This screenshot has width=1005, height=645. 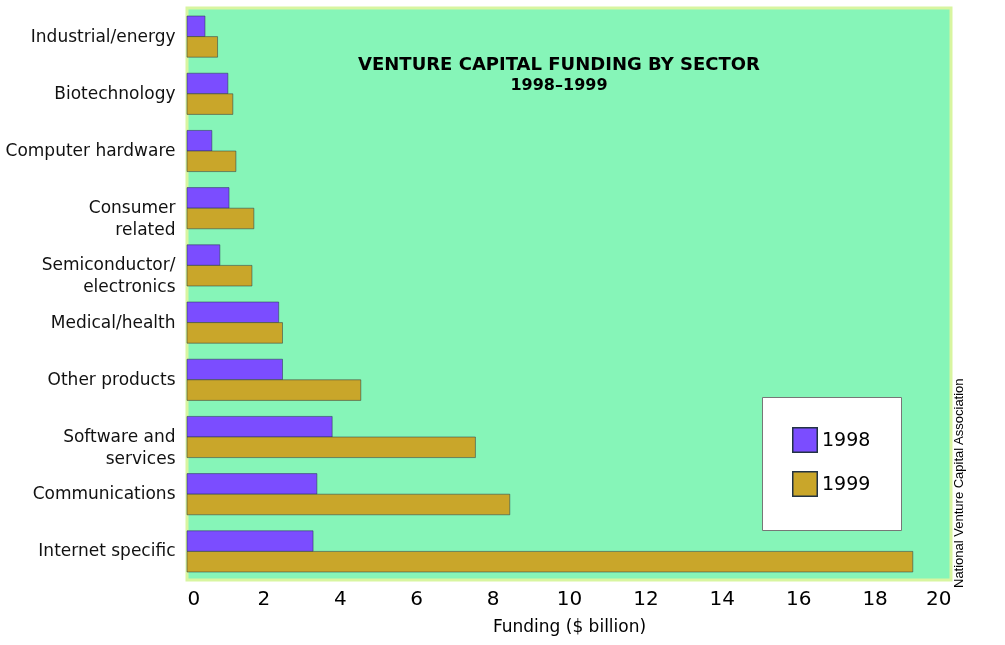 I want to click on annotation: National Venture Capital Association, so click(x=958, y=483).